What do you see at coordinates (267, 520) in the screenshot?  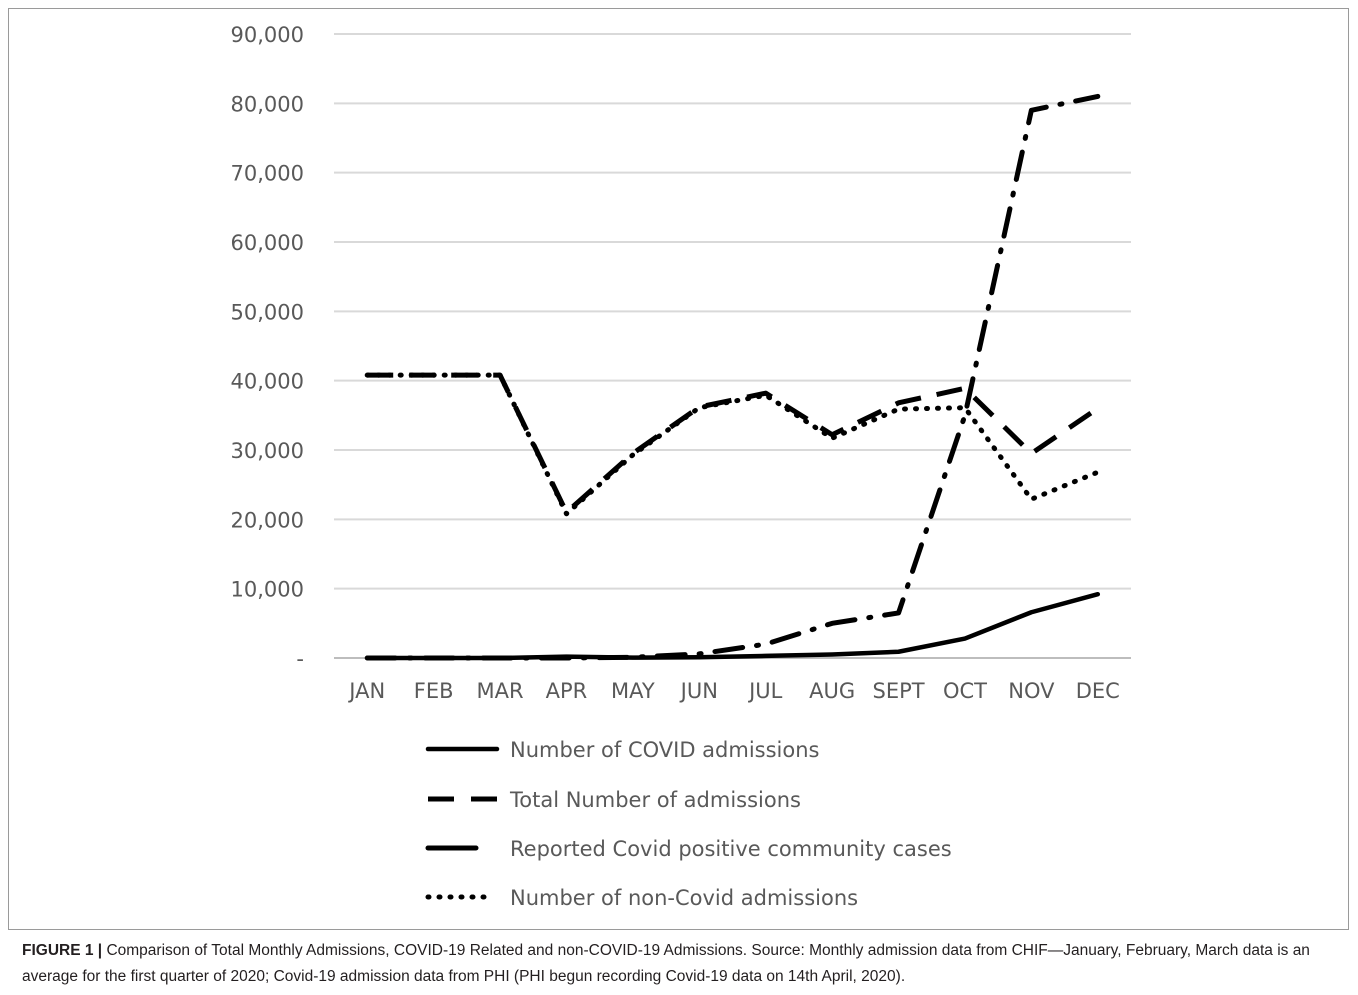 I see `y-tick-label: 20,000` at bounding box center [267, 520].